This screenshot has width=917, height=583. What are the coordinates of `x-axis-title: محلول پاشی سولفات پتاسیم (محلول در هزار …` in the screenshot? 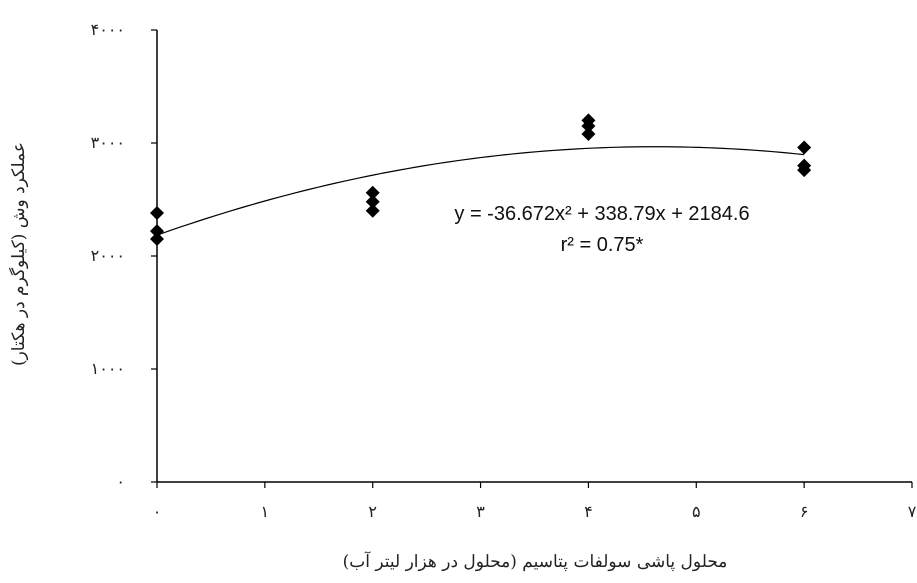 It's located at (535, 561).